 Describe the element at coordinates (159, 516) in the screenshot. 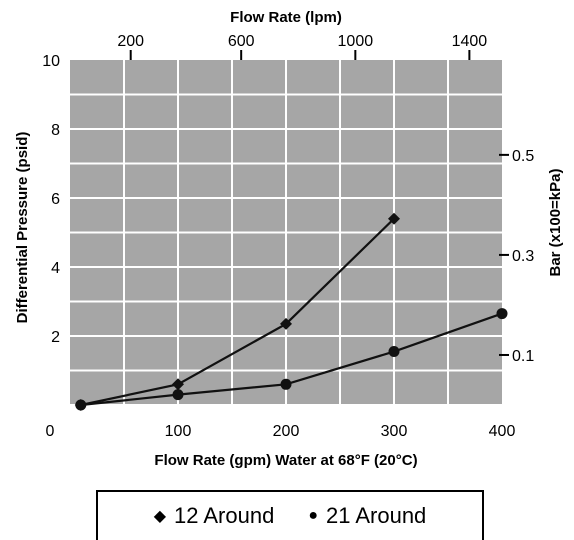

I see `diamond-marker-icon: ◆` at that location.